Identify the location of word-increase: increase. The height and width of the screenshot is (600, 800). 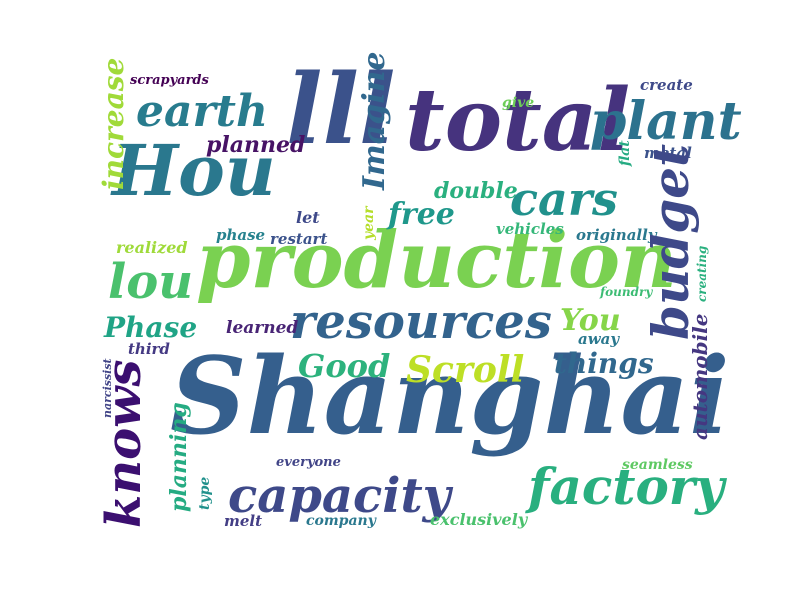
(113, 123).